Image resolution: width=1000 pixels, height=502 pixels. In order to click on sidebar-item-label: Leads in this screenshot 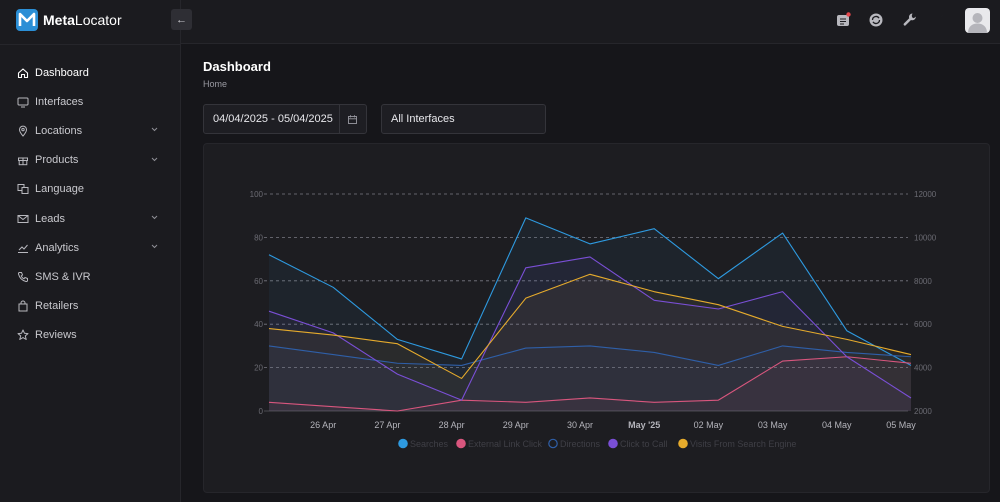, I will do `click(50, 218)`.